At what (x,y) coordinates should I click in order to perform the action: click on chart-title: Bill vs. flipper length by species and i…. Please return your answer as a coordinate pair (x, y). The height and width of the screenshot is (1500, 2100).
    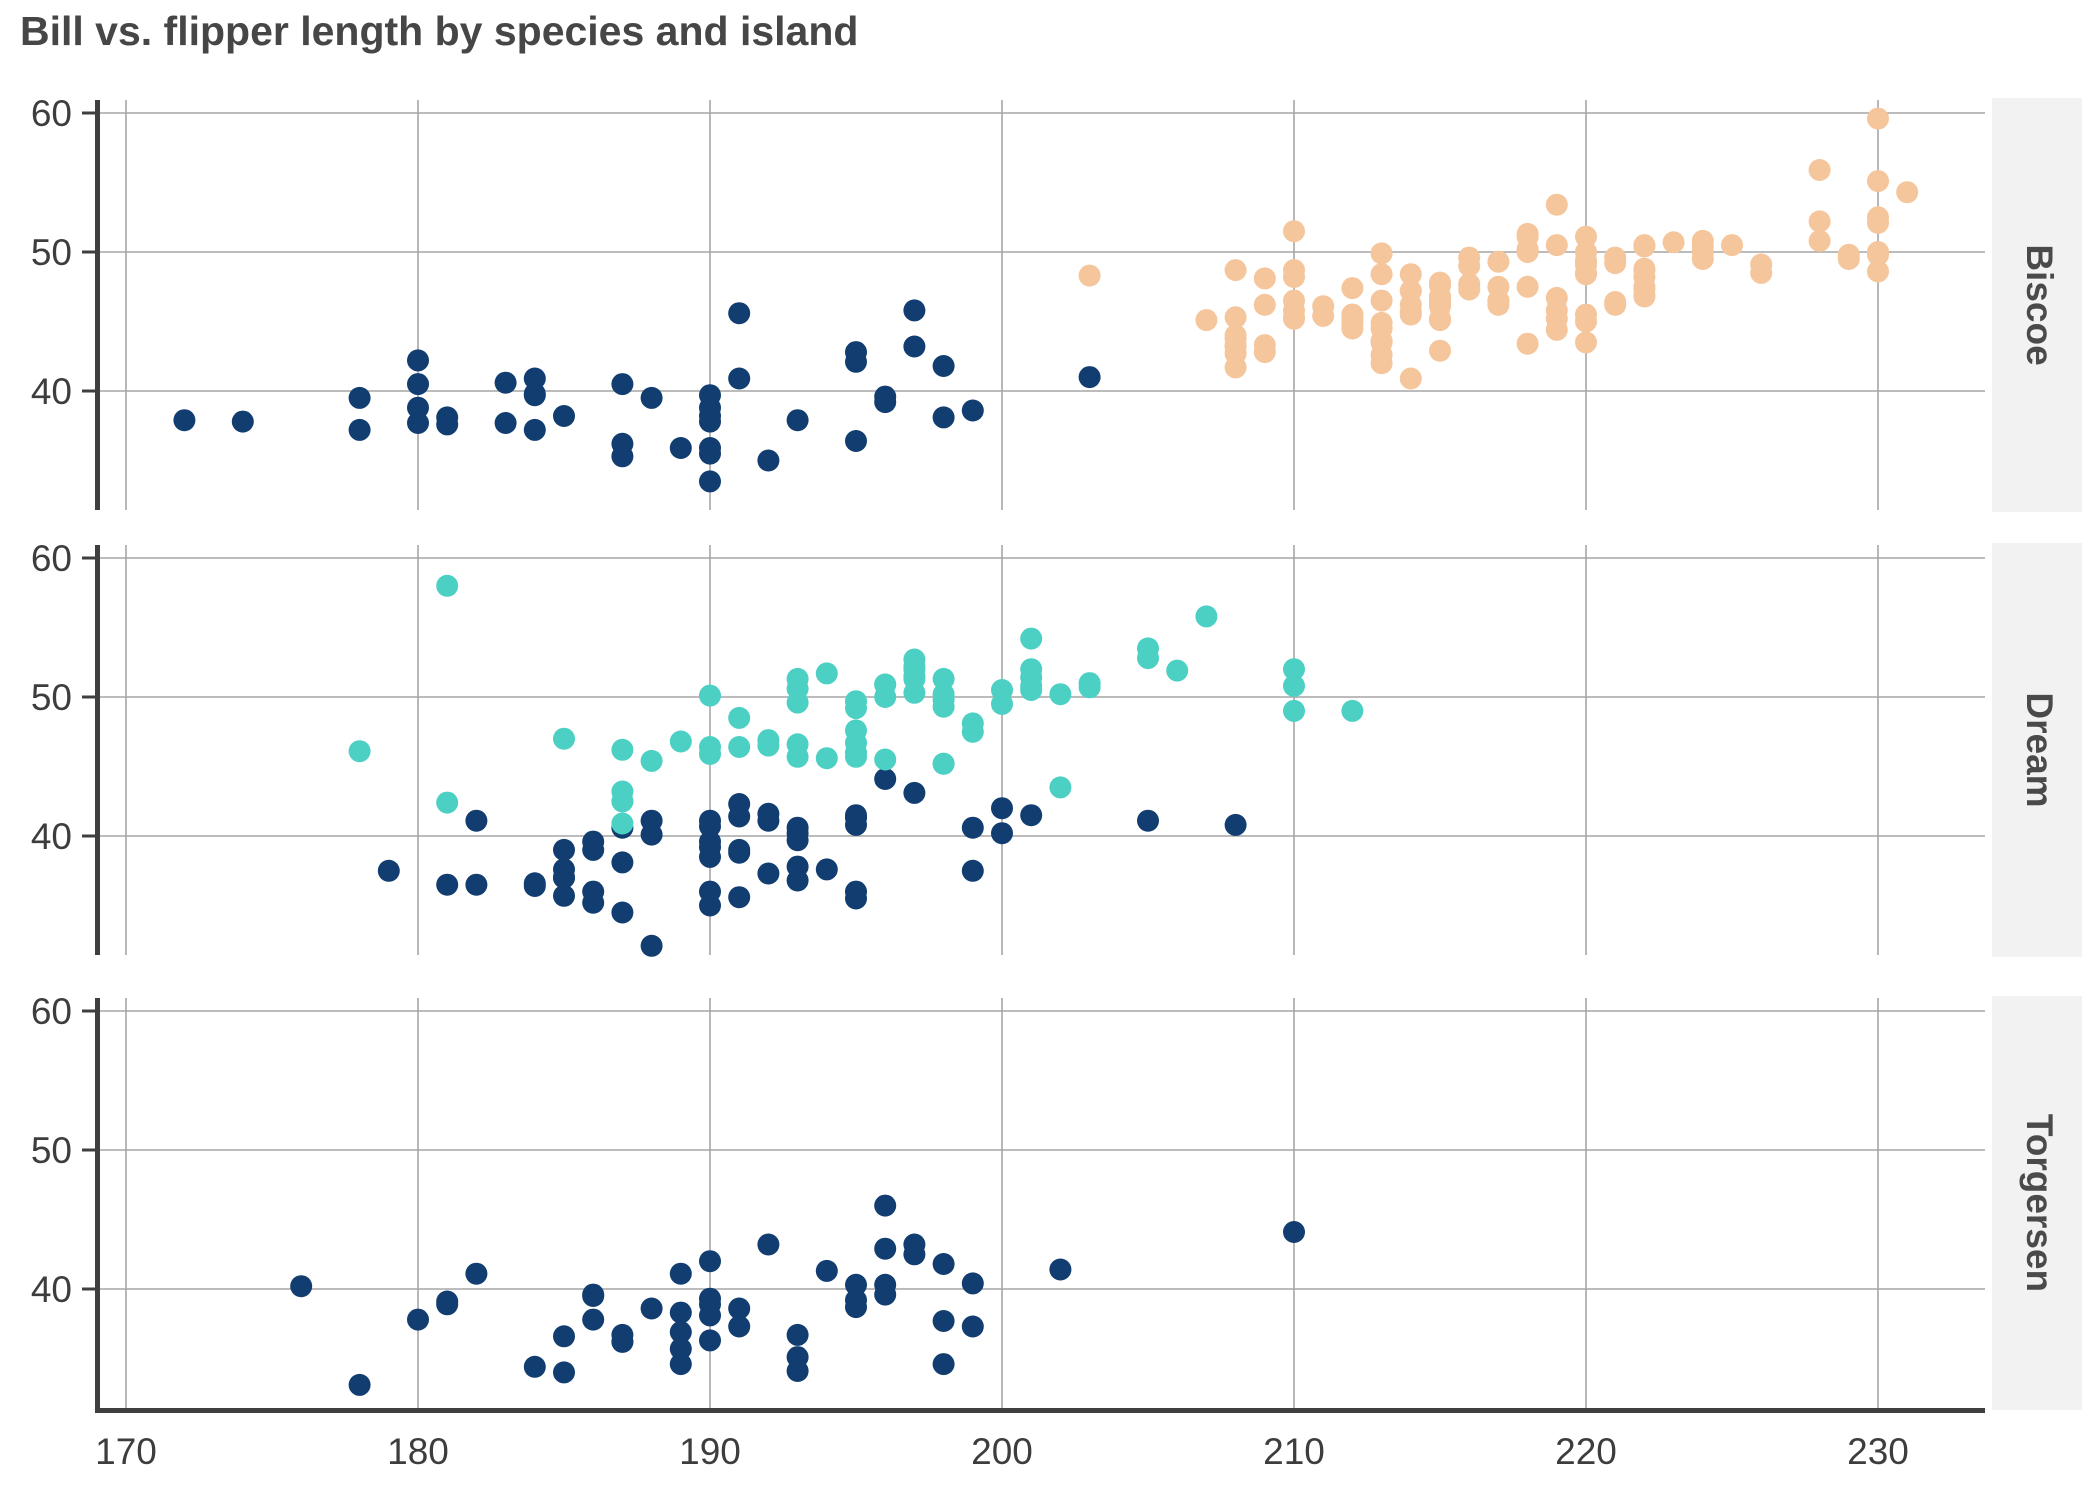
    Looking at the image, I should click on (439, 31).